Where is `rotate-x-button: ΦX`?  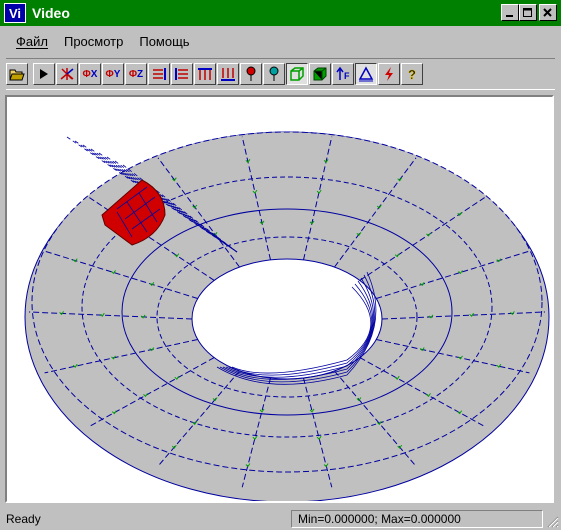
rotate-x-button: ΦX is located at coordinates (90, 74).